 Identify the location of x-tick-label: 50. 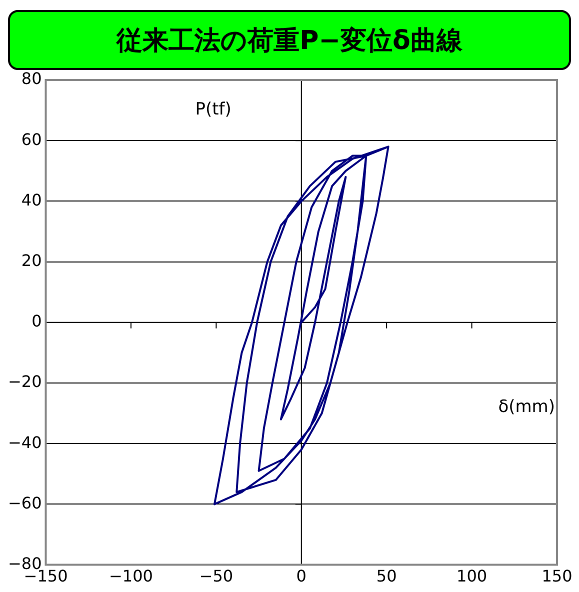
(386, 576).